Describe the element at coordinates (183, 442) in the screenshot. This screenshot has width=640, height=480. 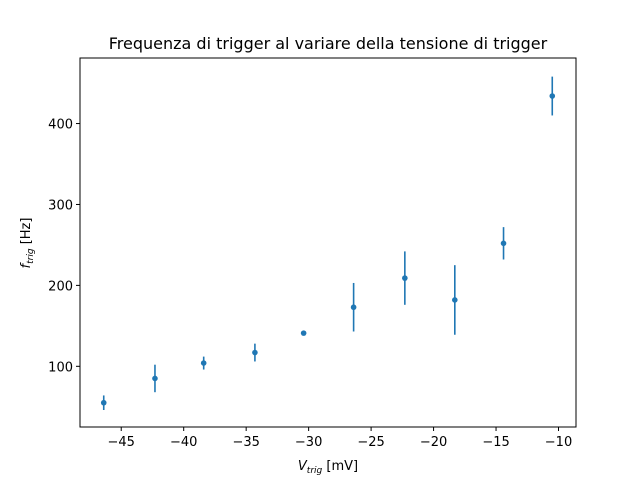
I see `x-tick-label: −40` at that location.